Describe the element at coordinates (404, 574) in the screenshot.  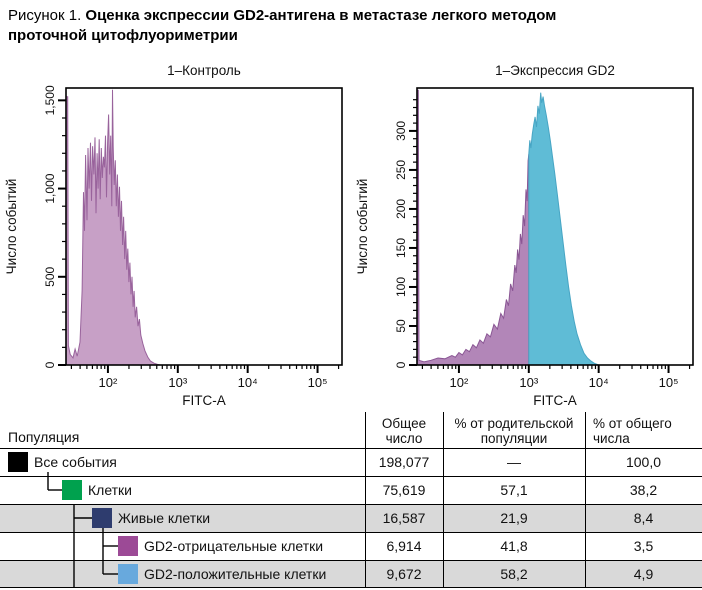
I see `cell-total: 9,672` at that location.